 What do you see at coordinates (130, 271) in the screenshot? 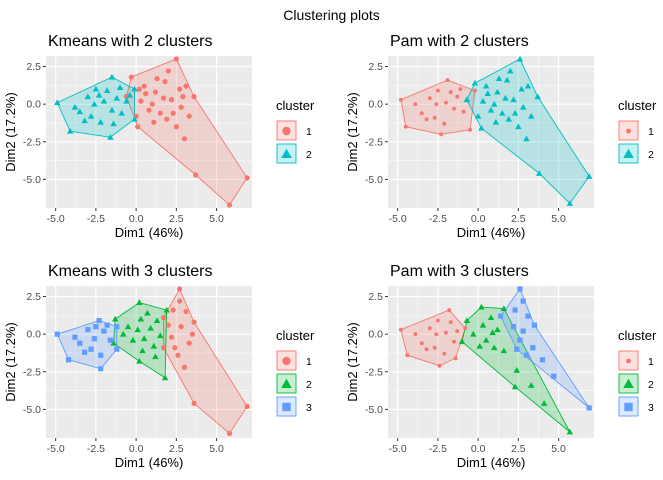
I see `panel-title: Kmeans with 3 clusters` at bounding box center [130, 271].